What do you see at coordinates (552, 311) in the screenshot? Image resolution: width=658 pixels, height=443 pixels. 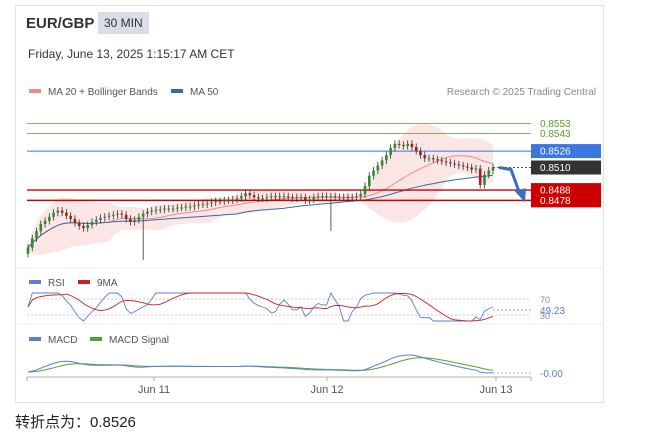 I see `rsi-last-value: 49.23` at bounding box center [552, 311].